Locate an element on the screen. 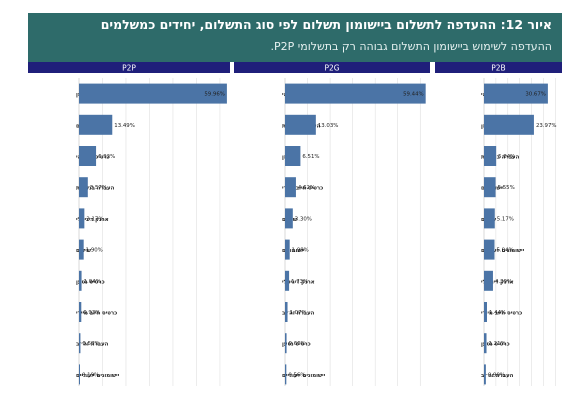  data-label: 0.90% is located at coordinates (496, 375).